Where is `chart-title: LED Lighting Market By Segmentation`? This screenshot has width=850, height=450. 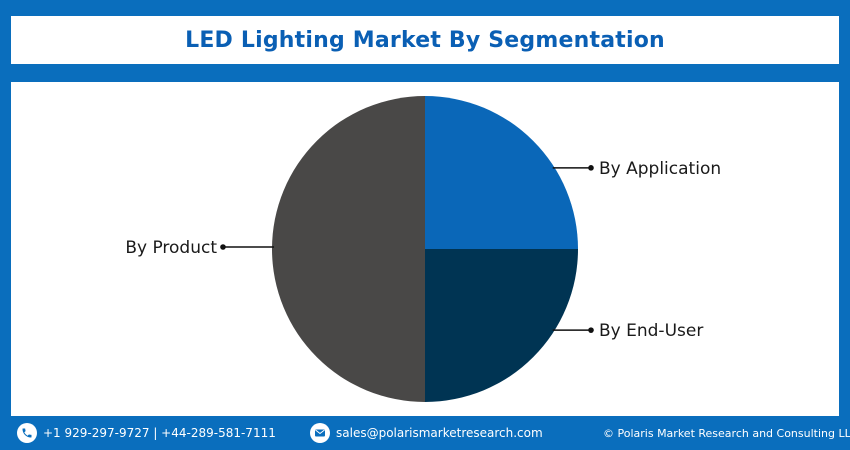 chart-title: LED Lighting Market By Segmentation is located at coordinates (425, 40).